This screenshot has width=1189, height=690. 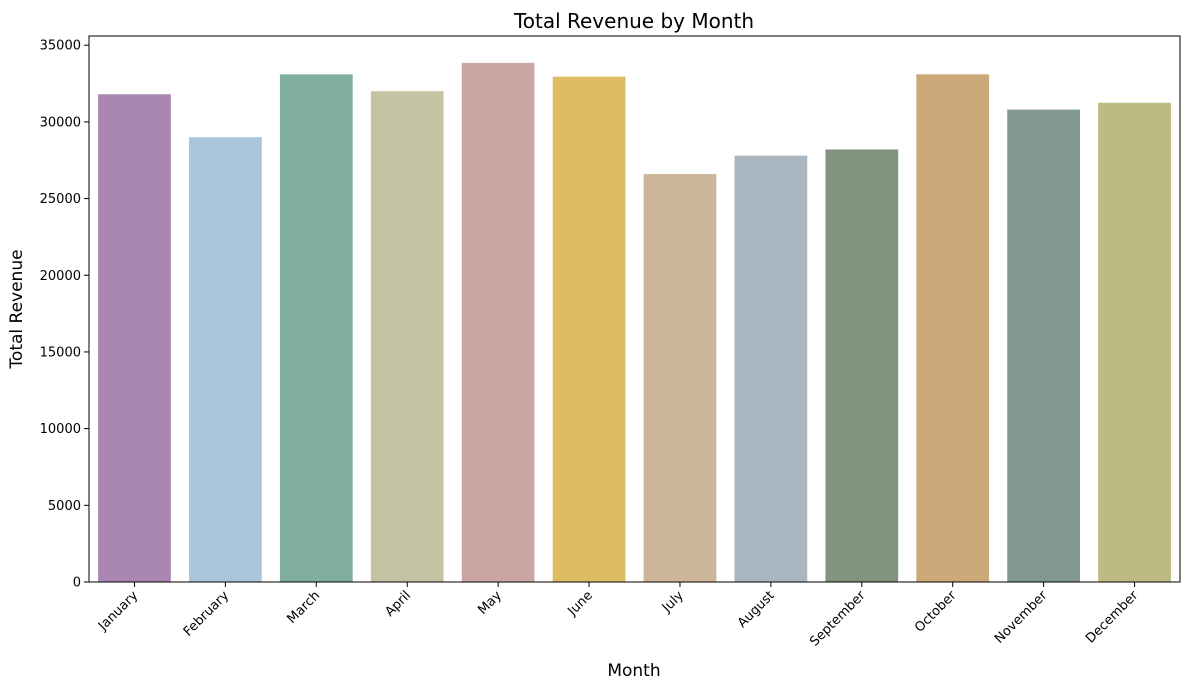 What do you see at coordinates (64, 315) in the screenshot?
I see `y-axis: 0 5000 10000 15000 20000 25000 30000 35000` at bounding box center [64, 315].